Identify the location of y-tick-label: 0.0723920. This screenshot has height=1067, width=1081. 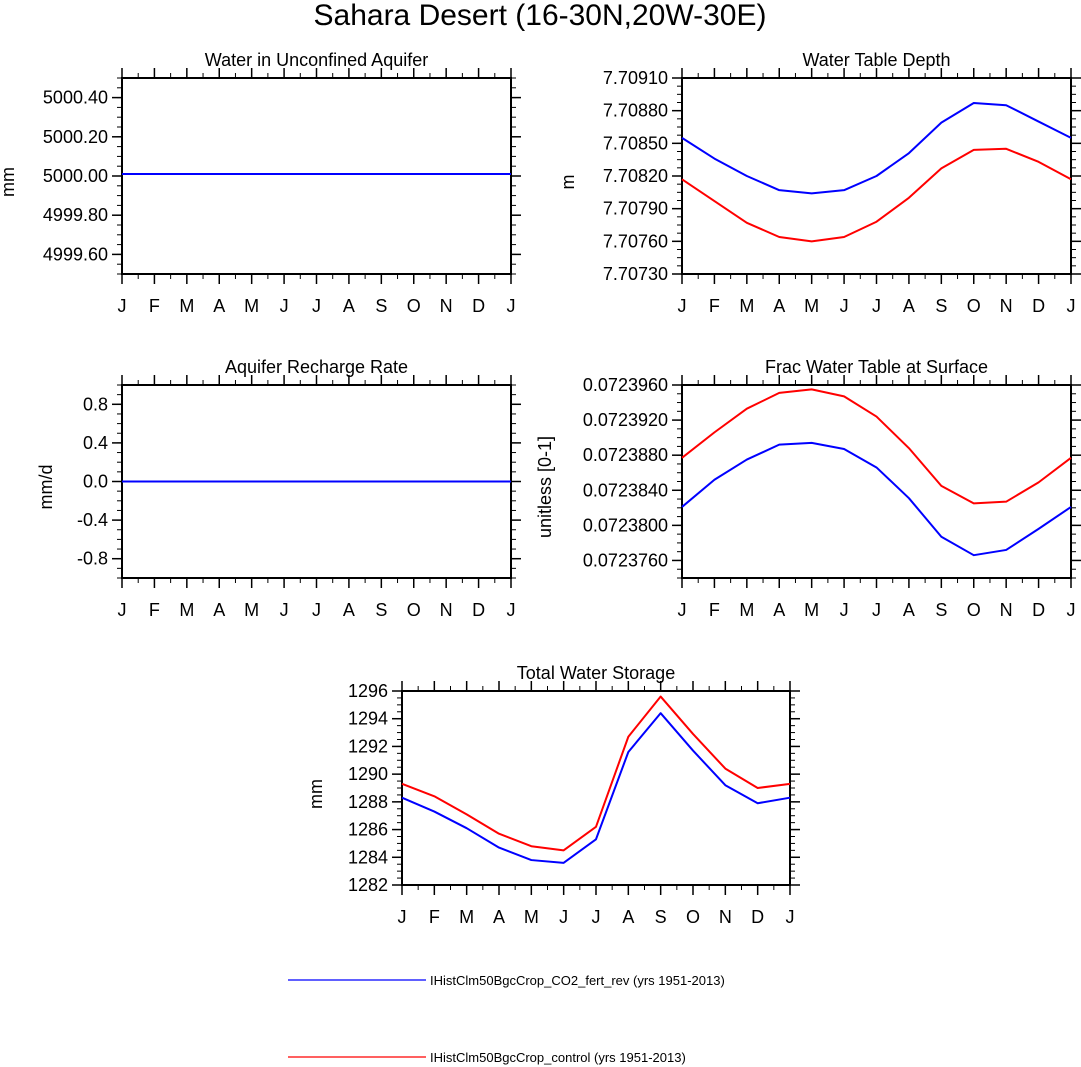
(625, 420).